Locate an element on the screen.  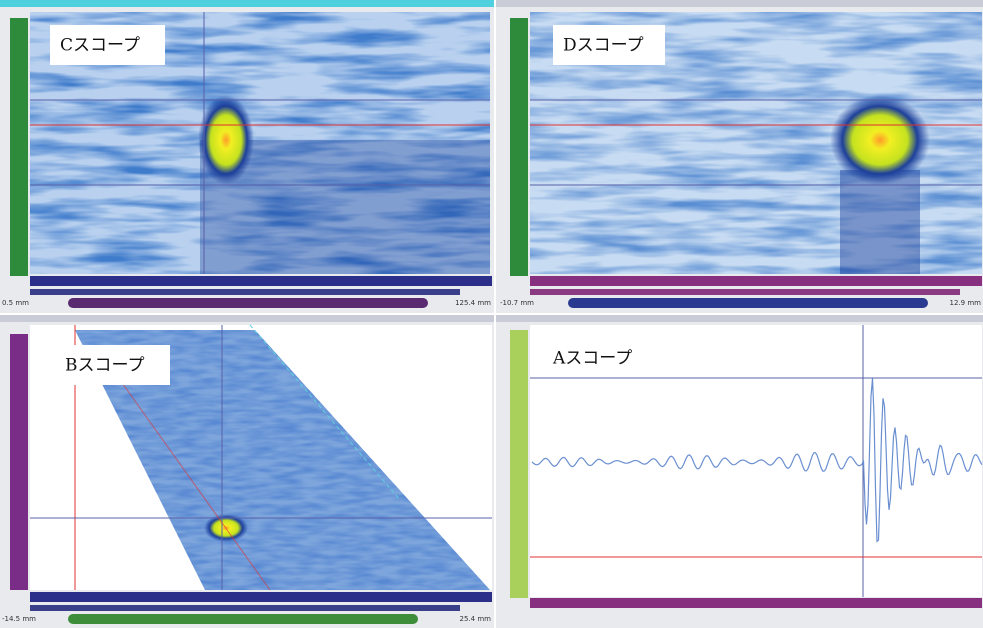
range-start: 0.5 mm is located at coordinates (15, 303).